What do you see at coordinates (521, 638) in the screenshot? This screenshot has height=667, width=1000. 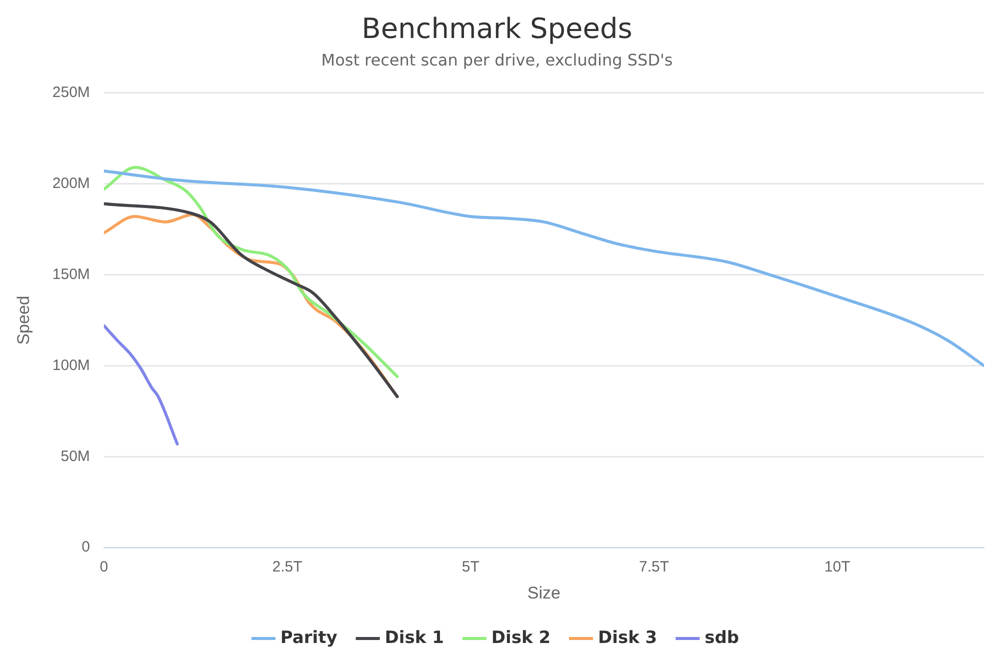 I see `legend-label: Disk 2` at bounding box center [521, 638].